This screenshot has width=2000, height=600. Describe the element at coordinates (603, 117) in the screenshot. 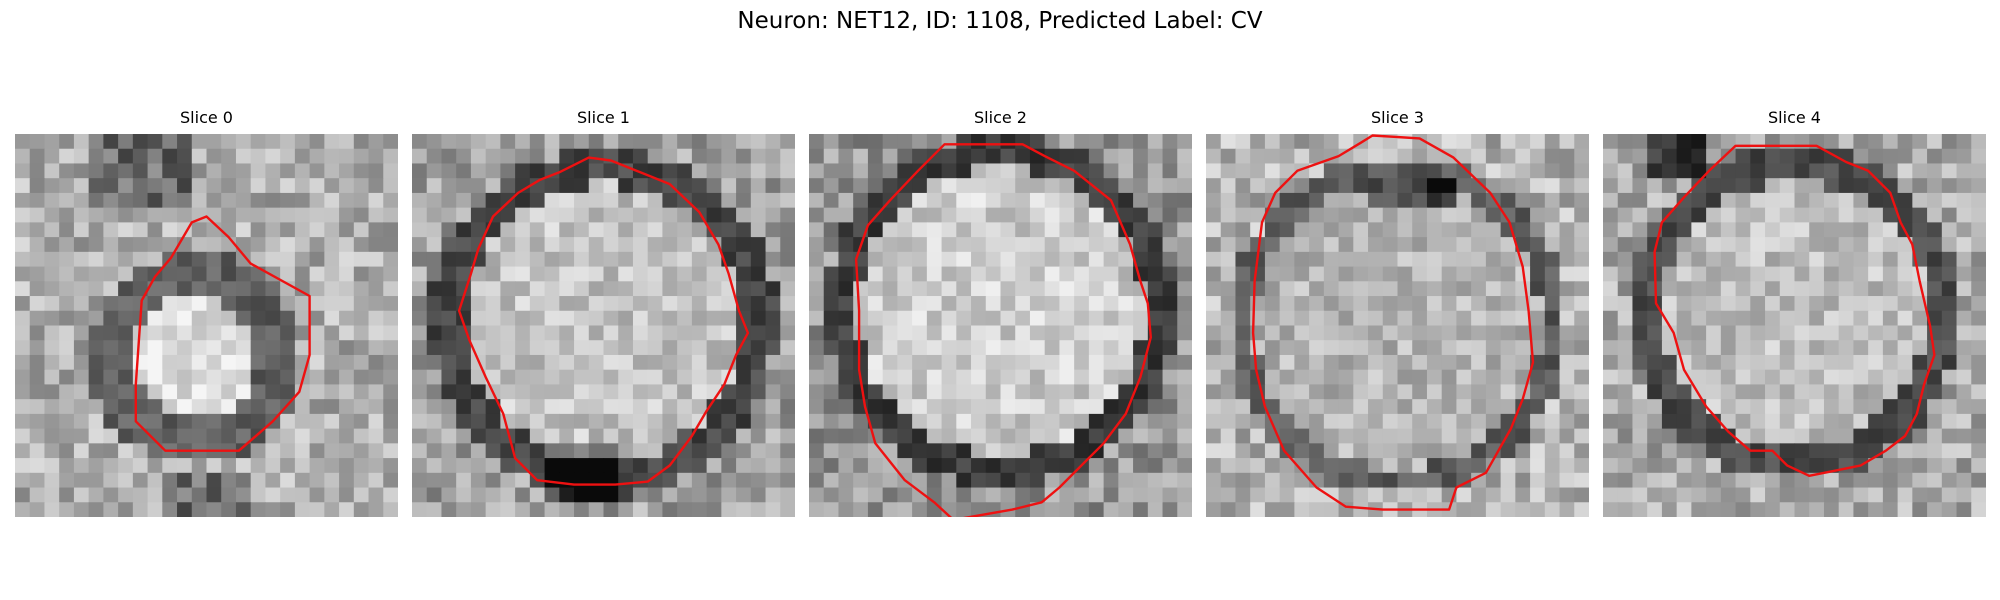

I see `slice-title: Slice 1` at that location.